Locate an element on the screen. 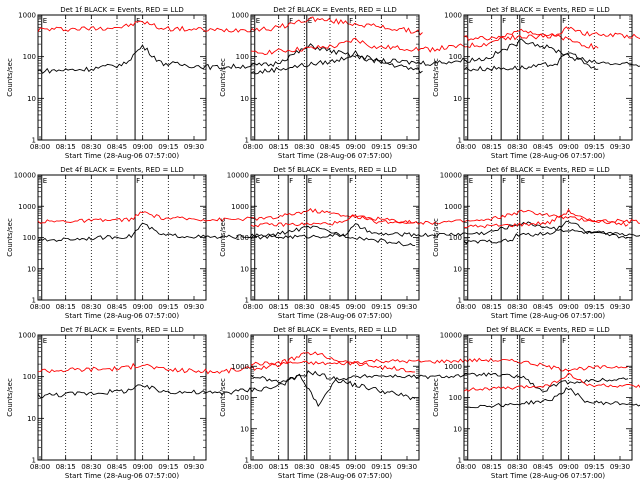  panel-title: Det 7f BLACK = Events, RED = LLD is located at coordinates (121, 330).